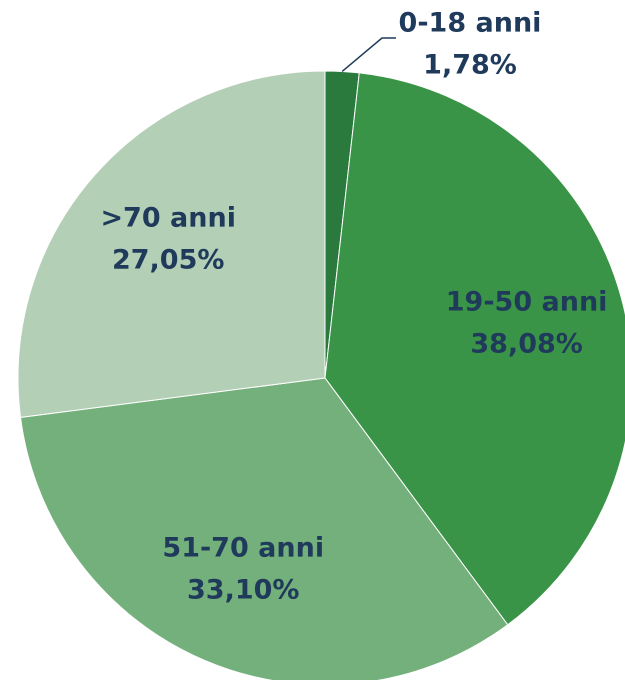 The width and height of the screenshot is (625, 680). Describe the element at coordinates (368, 55) in the screenshot. I see `leader-line` at that location.